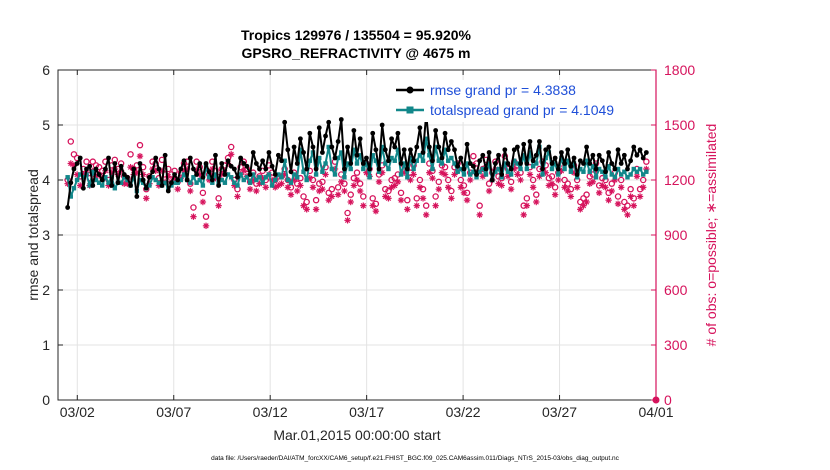 Image resolution: width=830 pixels, height=470 pixels. Describe the element at coordinates (522, 101) in the screenshot. I see `legend-box` at that location.